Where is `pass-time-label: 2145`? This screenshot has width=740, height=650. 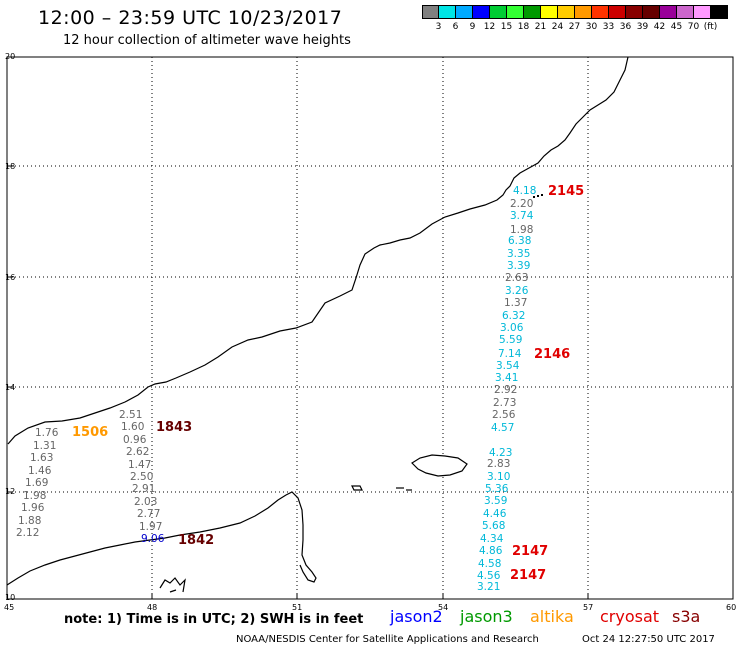
pass-time-label: 2145 is located at coordinates (566, 191).